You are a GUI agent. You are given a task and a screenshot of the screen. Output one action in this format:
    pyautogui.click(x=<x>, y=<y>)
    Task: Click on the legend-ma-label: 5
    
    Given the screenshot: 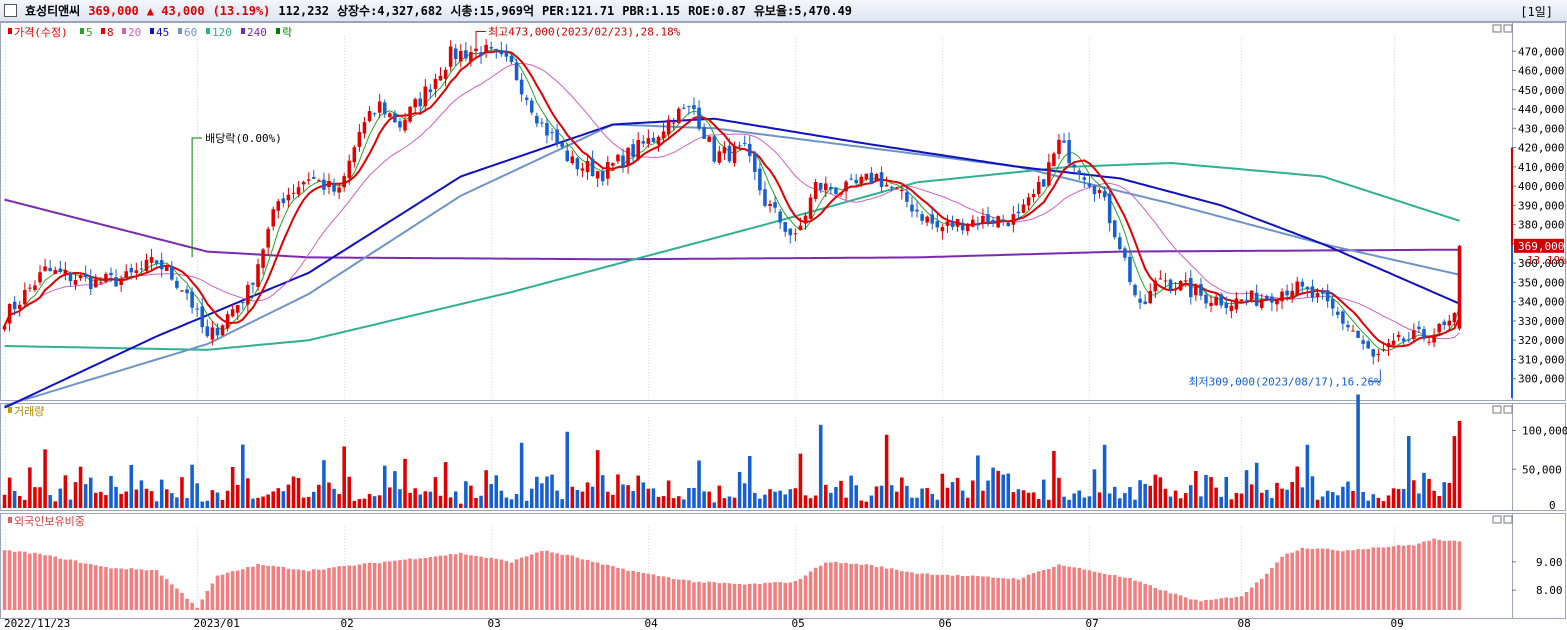 What is the action you would take?
    pyautogui.click(x=89, y=32)
    